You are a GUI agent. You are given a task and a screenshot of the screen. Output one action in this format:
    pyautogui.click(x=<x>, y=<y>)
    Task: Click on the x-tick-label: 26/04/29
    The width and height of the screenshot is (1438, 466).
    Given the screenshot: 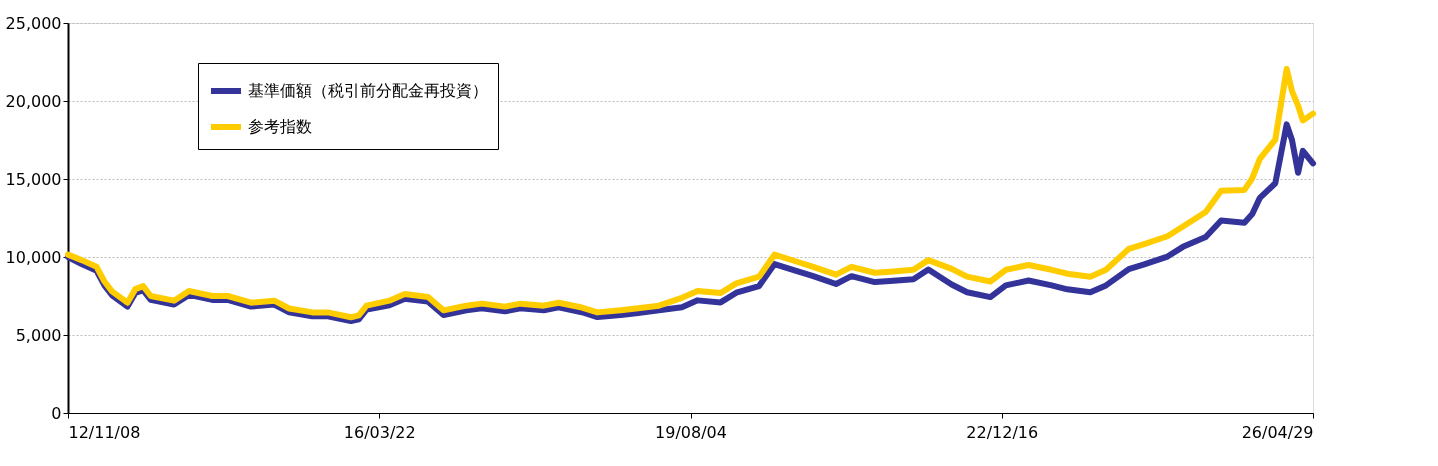 What is the action you would take?
    pyautogui.click(x=1277, y=432)
    